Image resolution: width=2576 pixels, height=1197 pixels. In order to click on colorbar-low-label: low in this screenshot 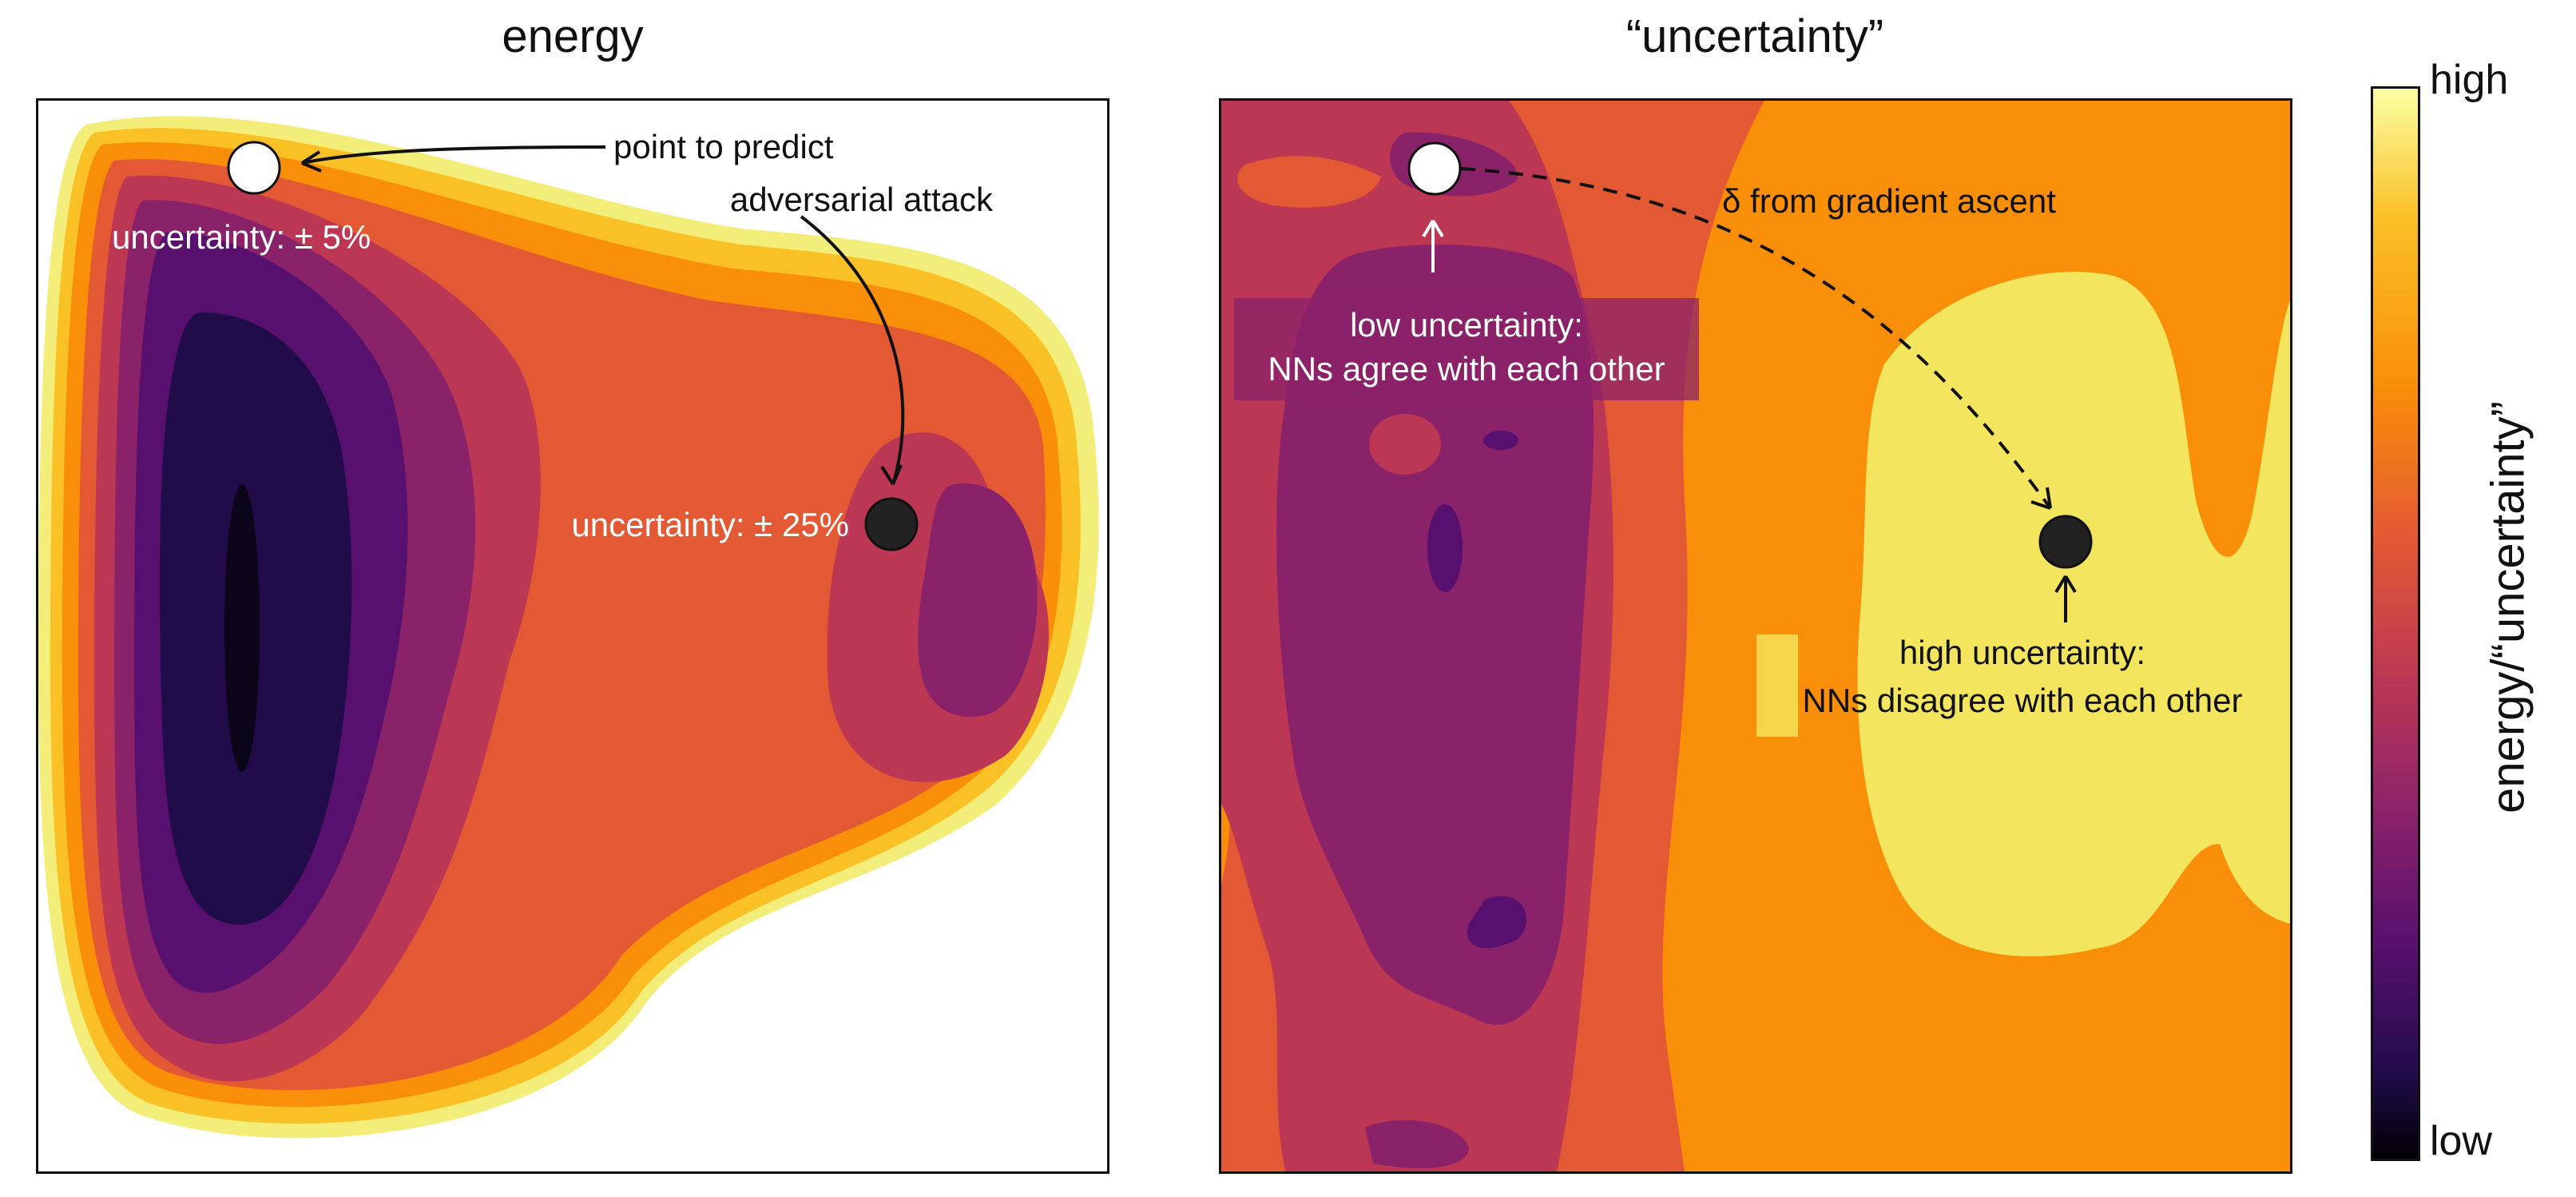, I will do `click(2461, 1141)`.